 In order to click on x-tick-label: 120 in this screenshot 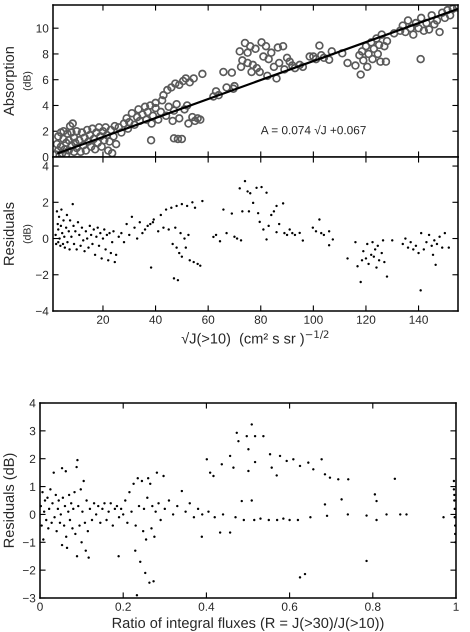, I will do `click(366, 319)`.